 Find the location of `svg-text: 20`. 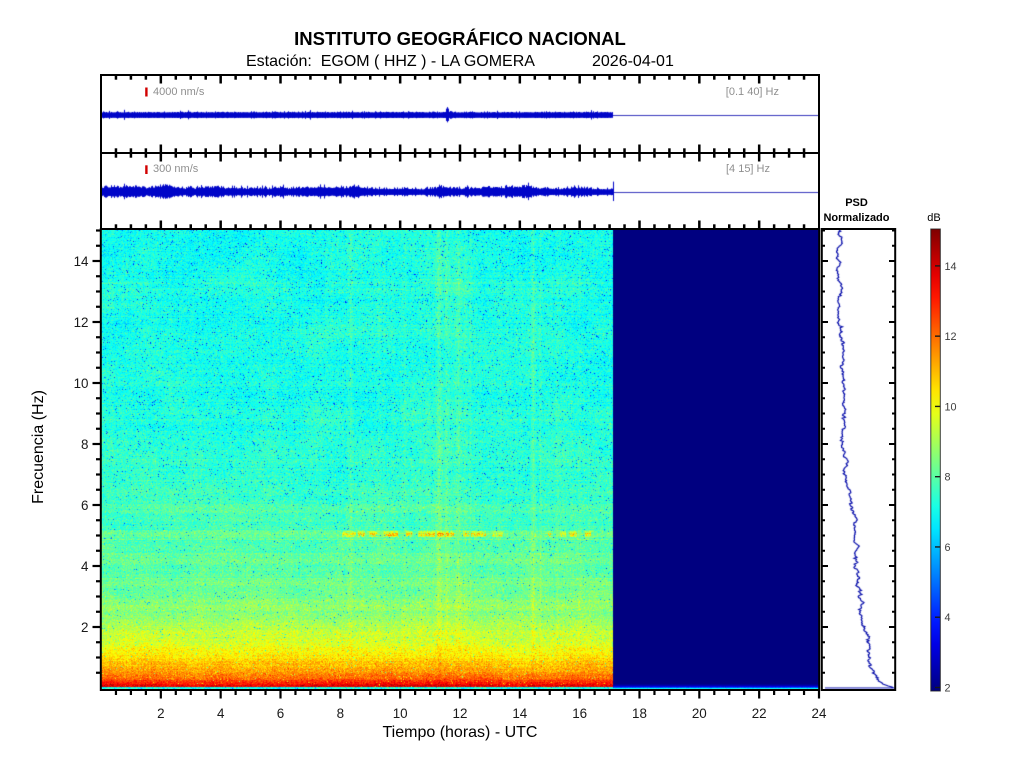

svg-text: 20 is located at coordinates (699, 713).